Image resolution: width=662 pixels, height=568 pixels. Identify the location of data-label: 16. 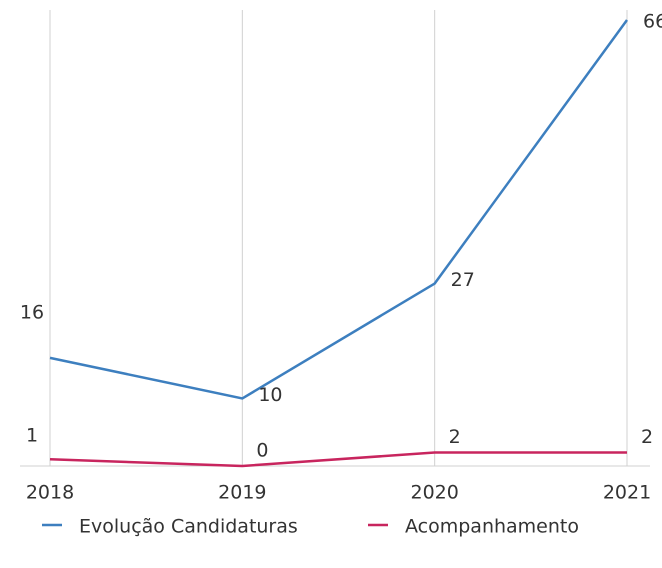
(32, 312).